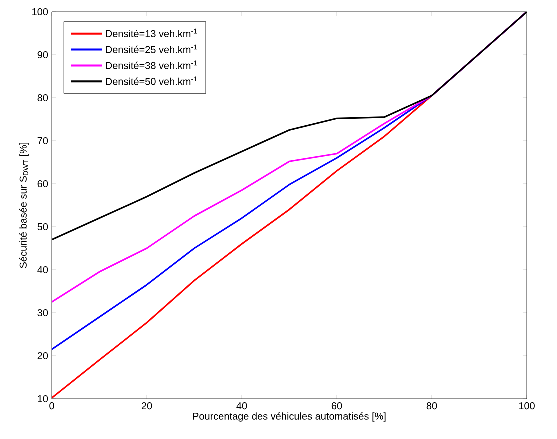  I want to click on y-tick-label: 20, so click(43, 356).